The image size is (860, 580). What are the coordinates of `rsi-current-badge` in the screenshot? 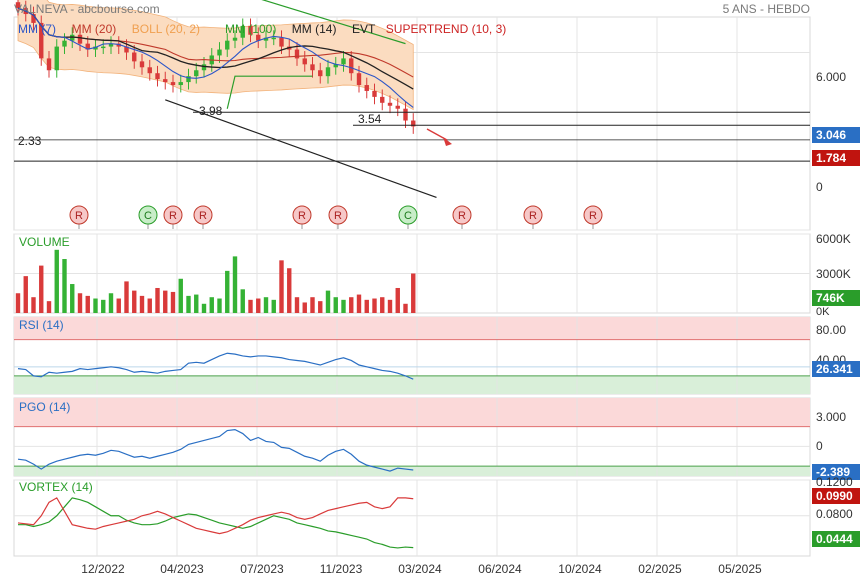 It's located at (836, 369).